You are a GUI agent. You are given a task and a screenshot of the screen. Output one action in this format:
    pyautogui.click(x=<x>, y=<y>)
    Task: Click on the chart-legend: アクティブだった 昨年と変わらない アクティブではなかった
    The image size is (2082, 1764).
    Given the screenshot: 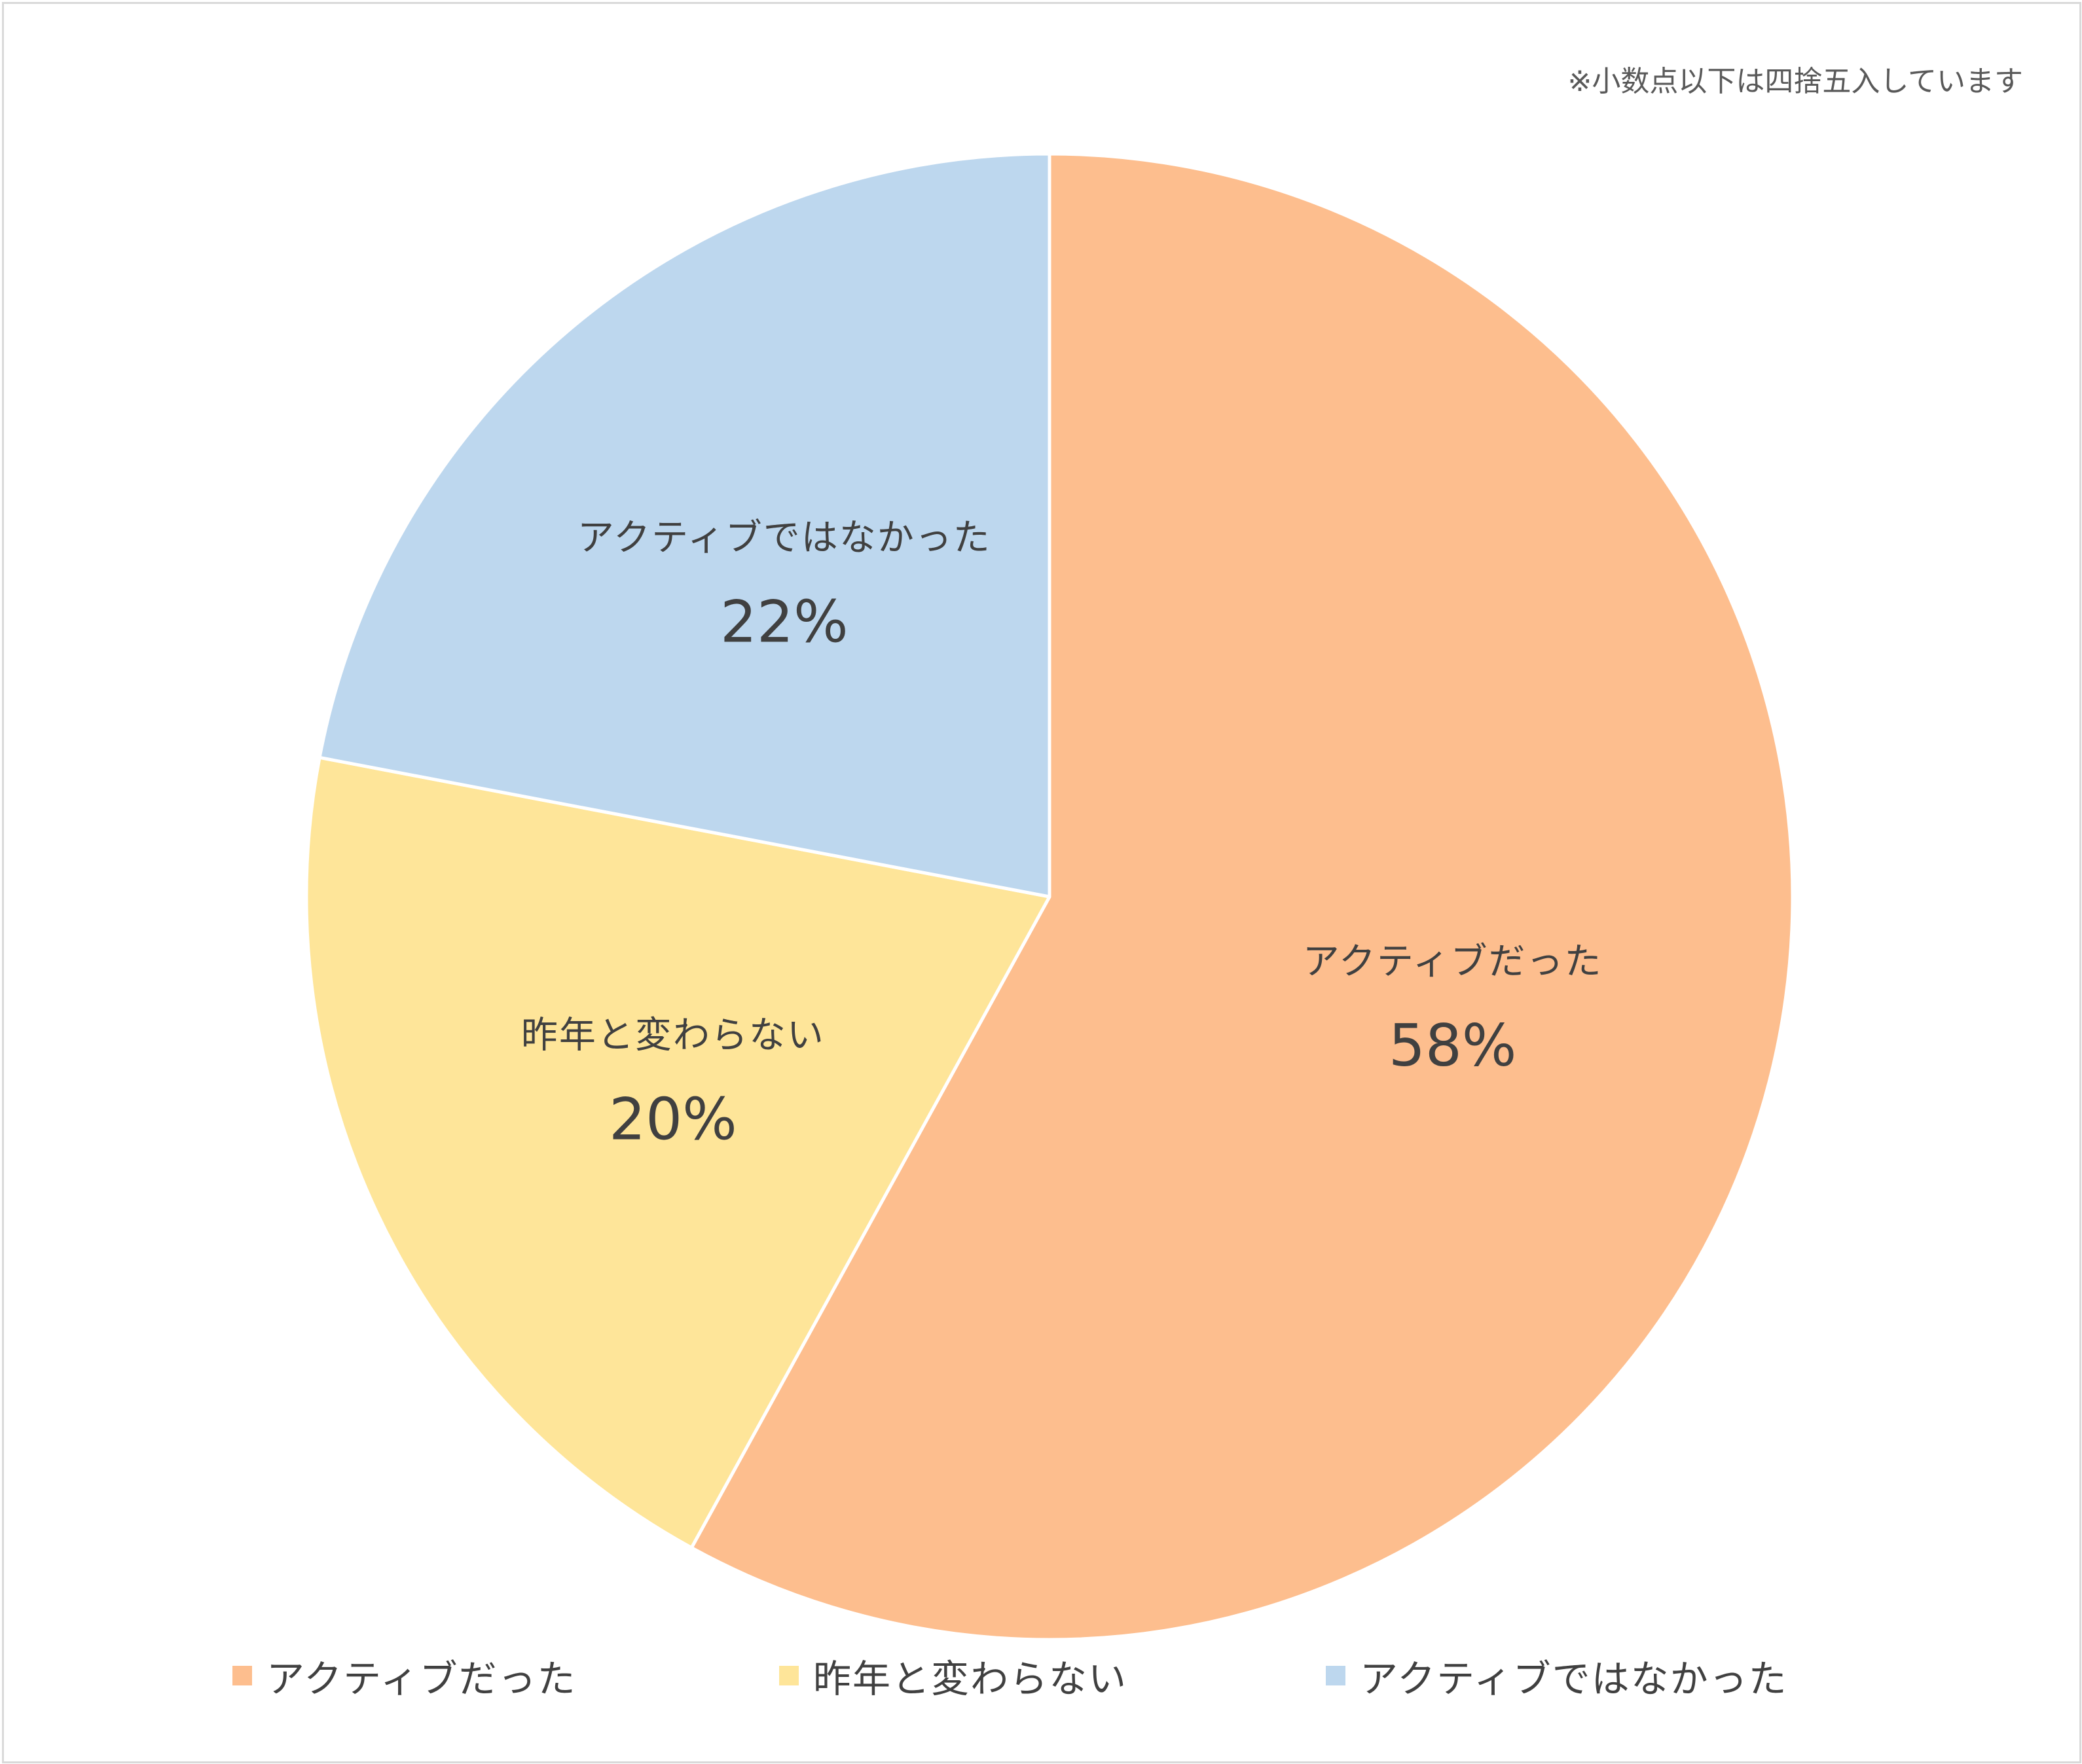 What is the action you would take?
    pyautogui.click(x=1041, y=1674)
    